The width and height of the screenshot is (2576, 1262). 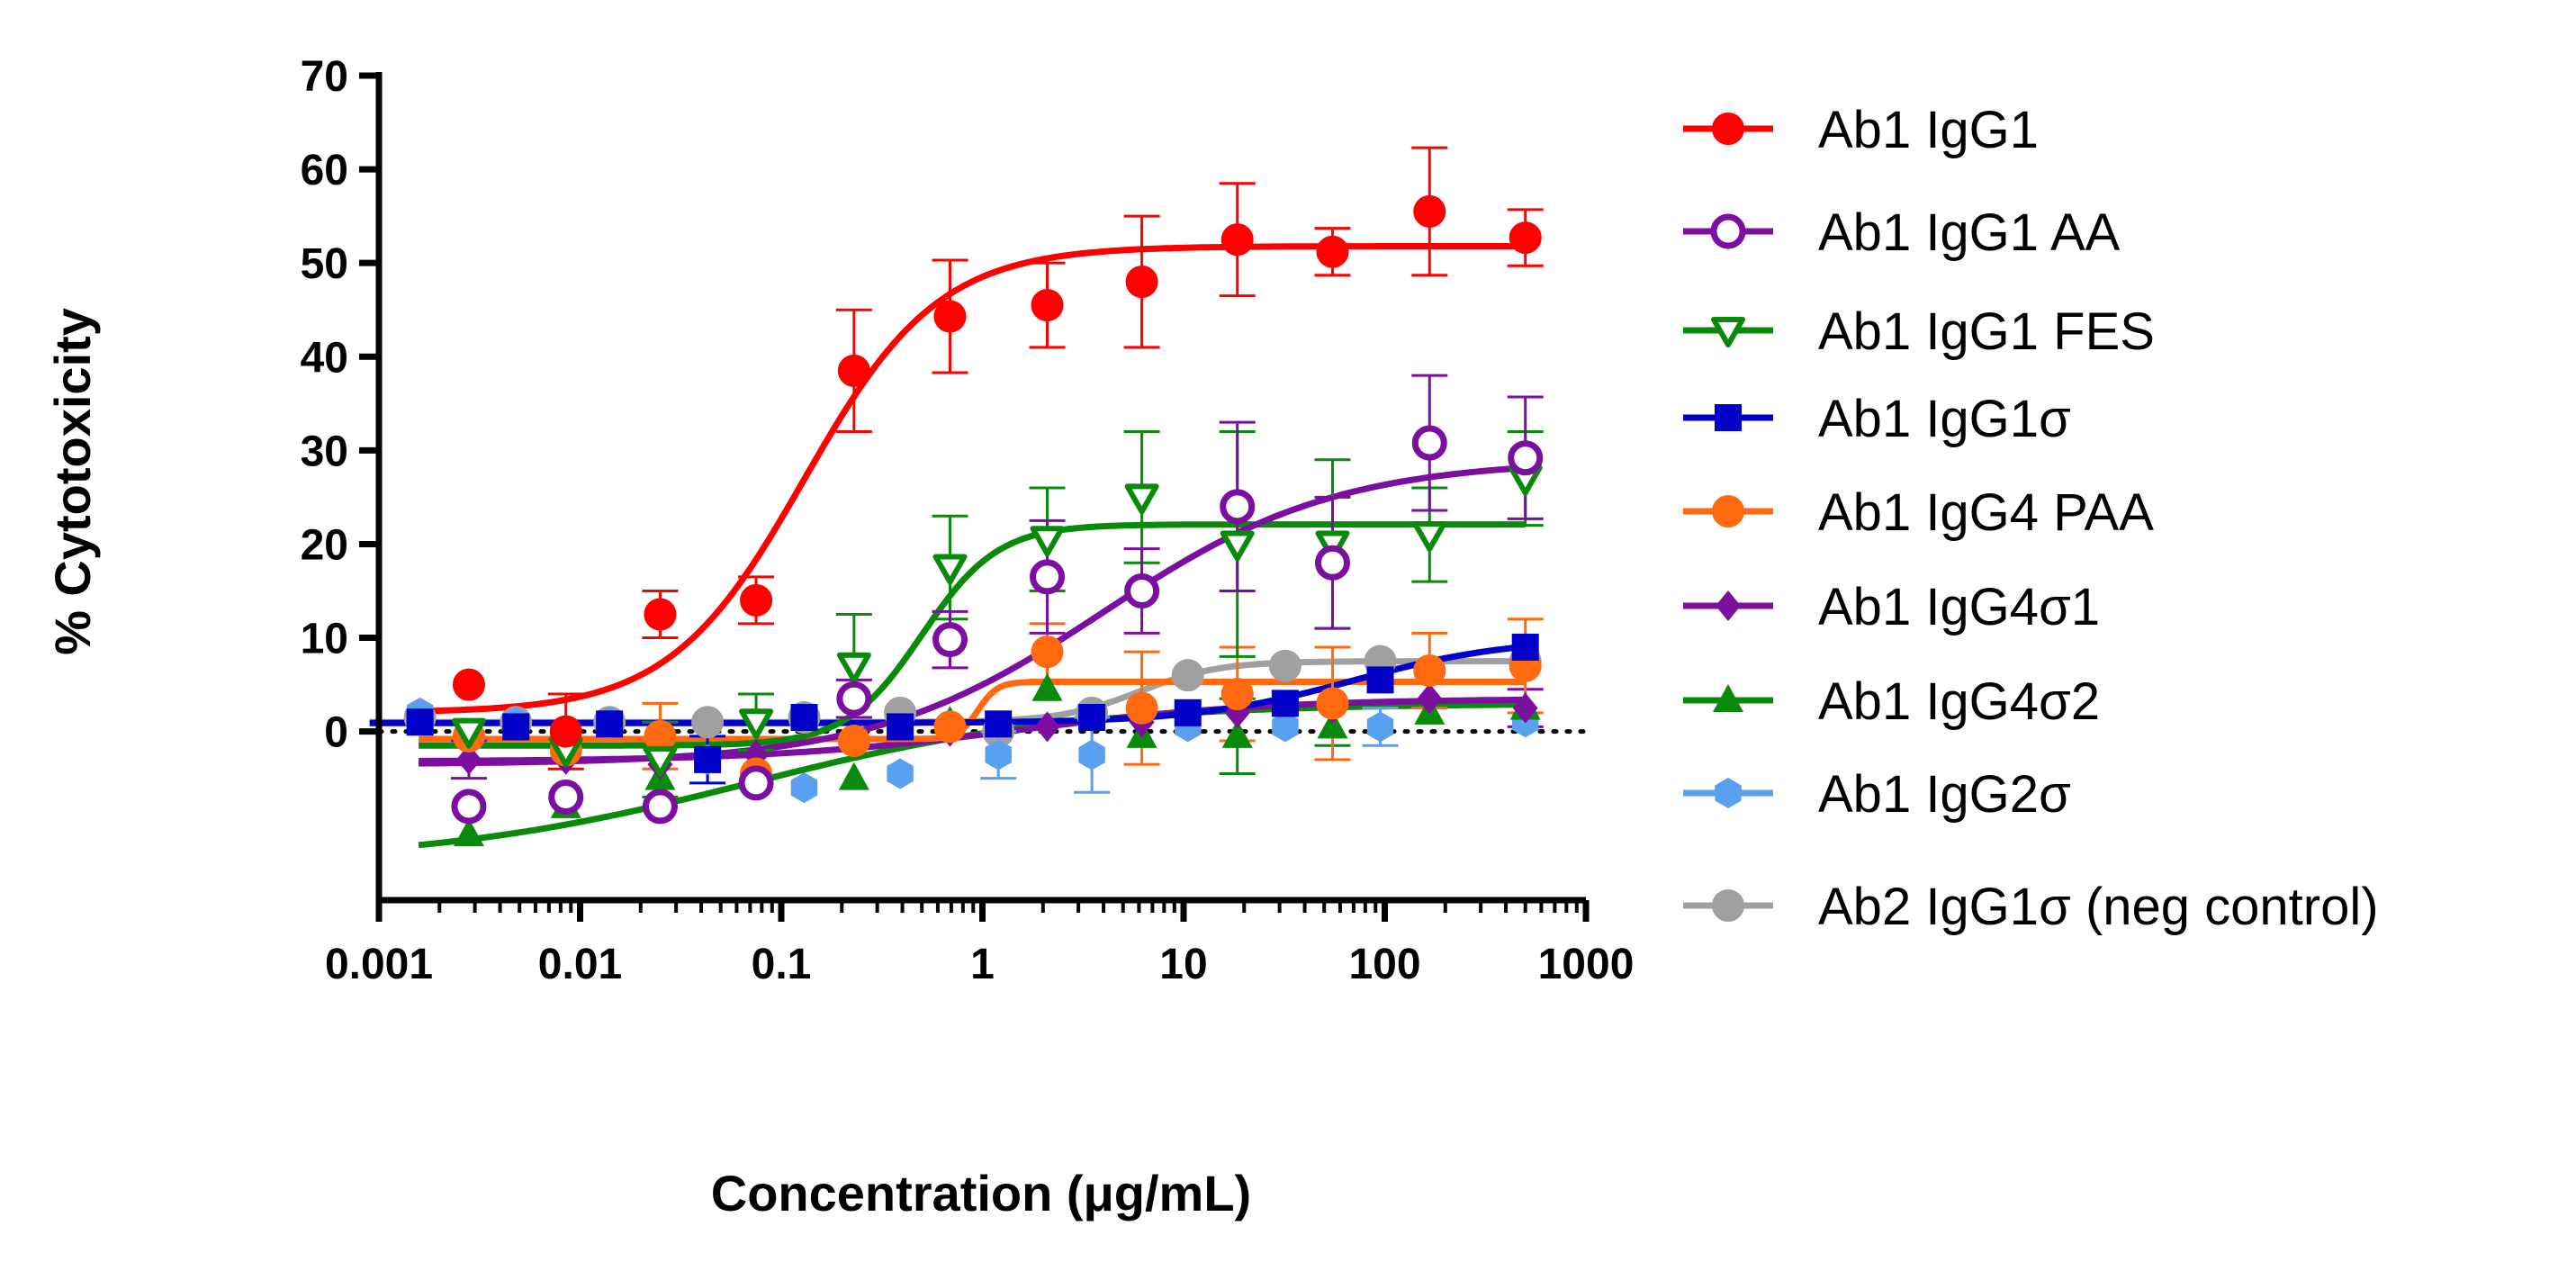 What do you see at coordinates (1986, 331) in the screenshot?
I see `legend-label: Ab1 IgG1 FES` at bounding box center [1986, 331].